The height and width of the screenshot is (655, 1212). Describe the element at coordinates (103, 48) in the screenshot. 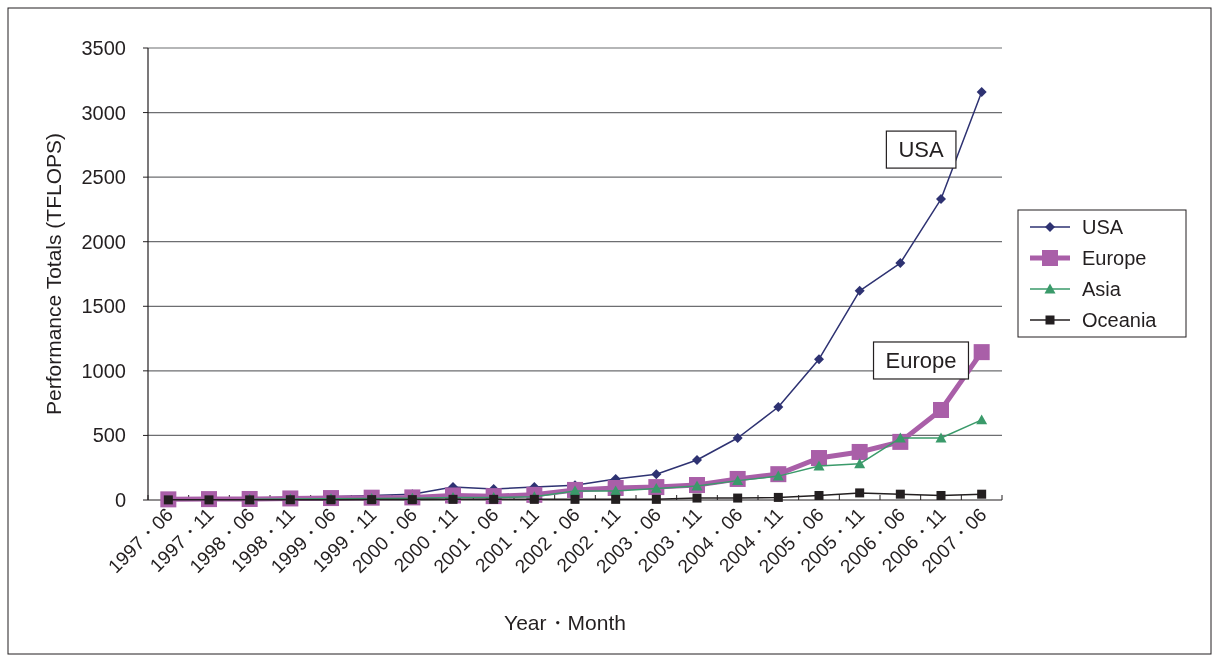

I see `y-tick-label: 3500` at that location.